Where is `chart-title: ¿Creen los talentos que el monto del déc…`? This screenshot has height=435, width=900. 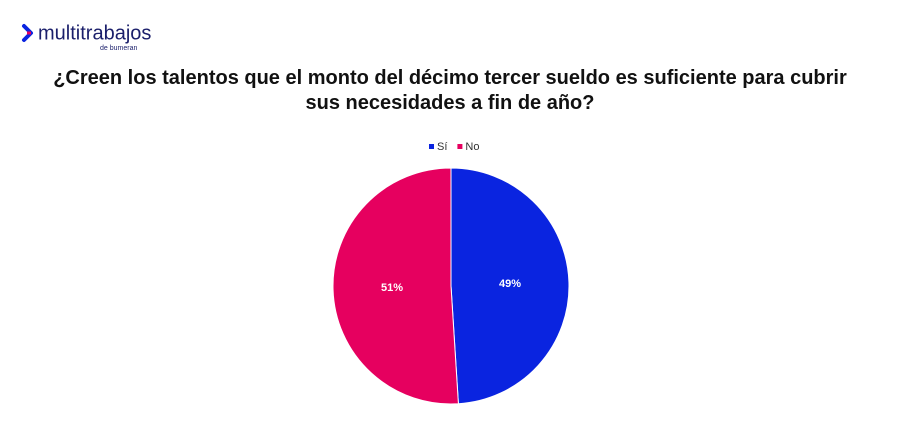 chart-title: ¿Creen los talentos que el monto del déc… is located at coordinates (450, 90).